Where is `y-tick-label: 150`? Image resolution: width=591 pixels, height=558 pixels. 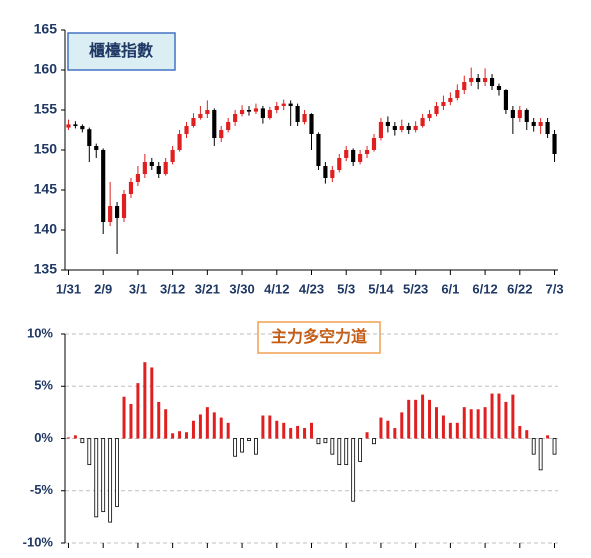
y-tick-label: 150 is located at coordinates (46, 149).